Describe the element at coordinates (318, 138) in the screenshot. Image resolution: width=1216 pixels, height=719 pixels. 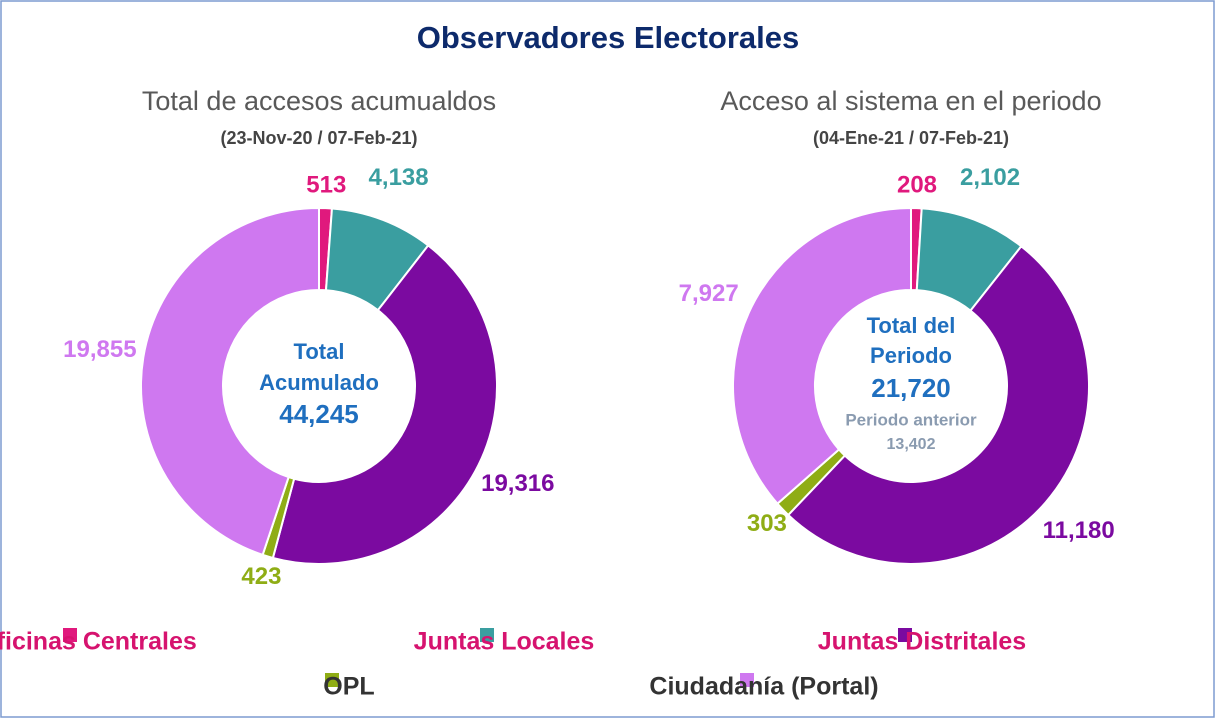
I see `chart-subtitle: (23-Nov-20 / 07-Feb-21)` at that location.